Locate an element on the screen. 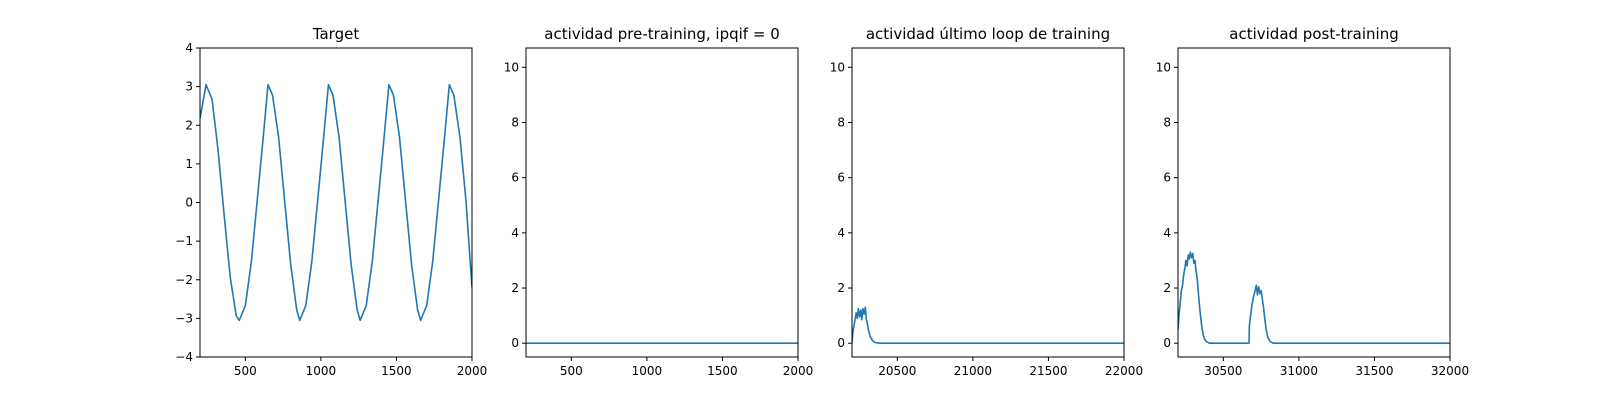  x-tick-label: 20500 is located at coordinates (897, 371).